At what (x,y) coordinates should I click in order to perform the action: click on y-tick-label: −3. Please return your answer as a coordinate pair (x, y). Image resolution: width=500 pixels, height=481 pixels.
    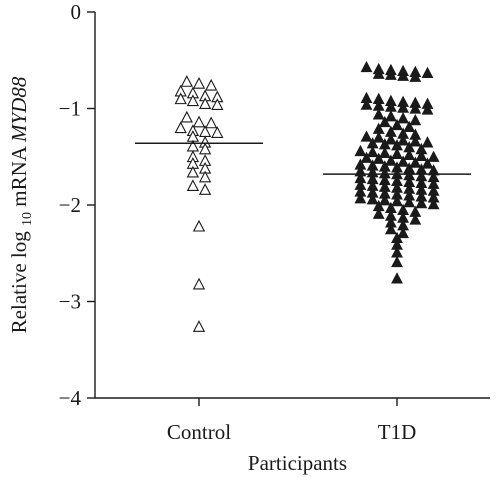
    Looking at the image, I should click on (70, 302).